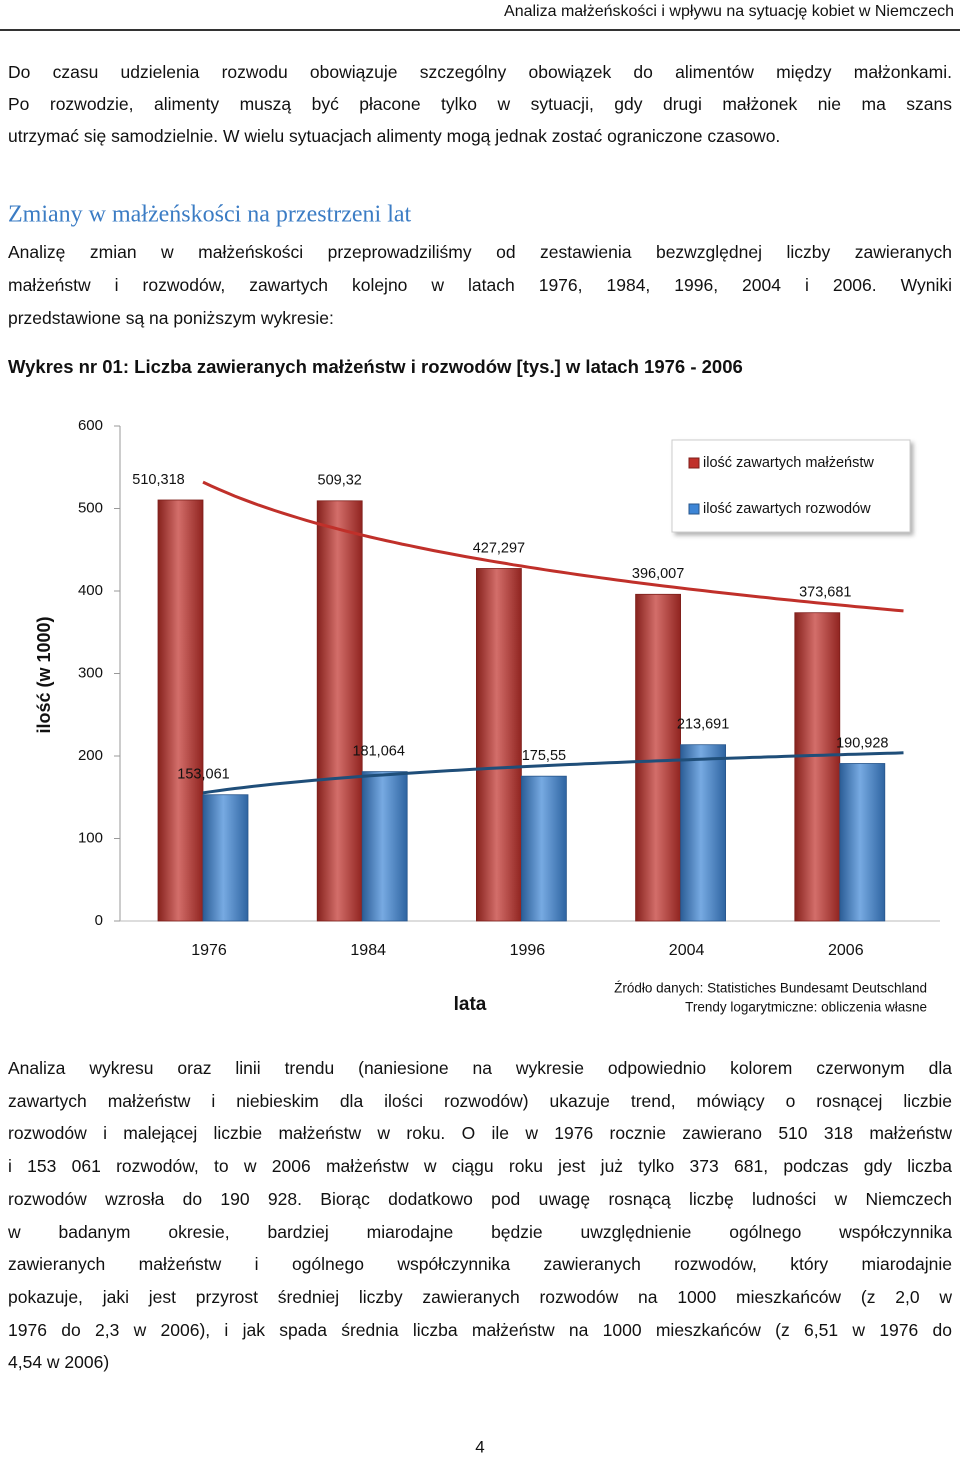 The image size is (960, 1457). I want to click on y-tick-label: 500, so click(90, 507).